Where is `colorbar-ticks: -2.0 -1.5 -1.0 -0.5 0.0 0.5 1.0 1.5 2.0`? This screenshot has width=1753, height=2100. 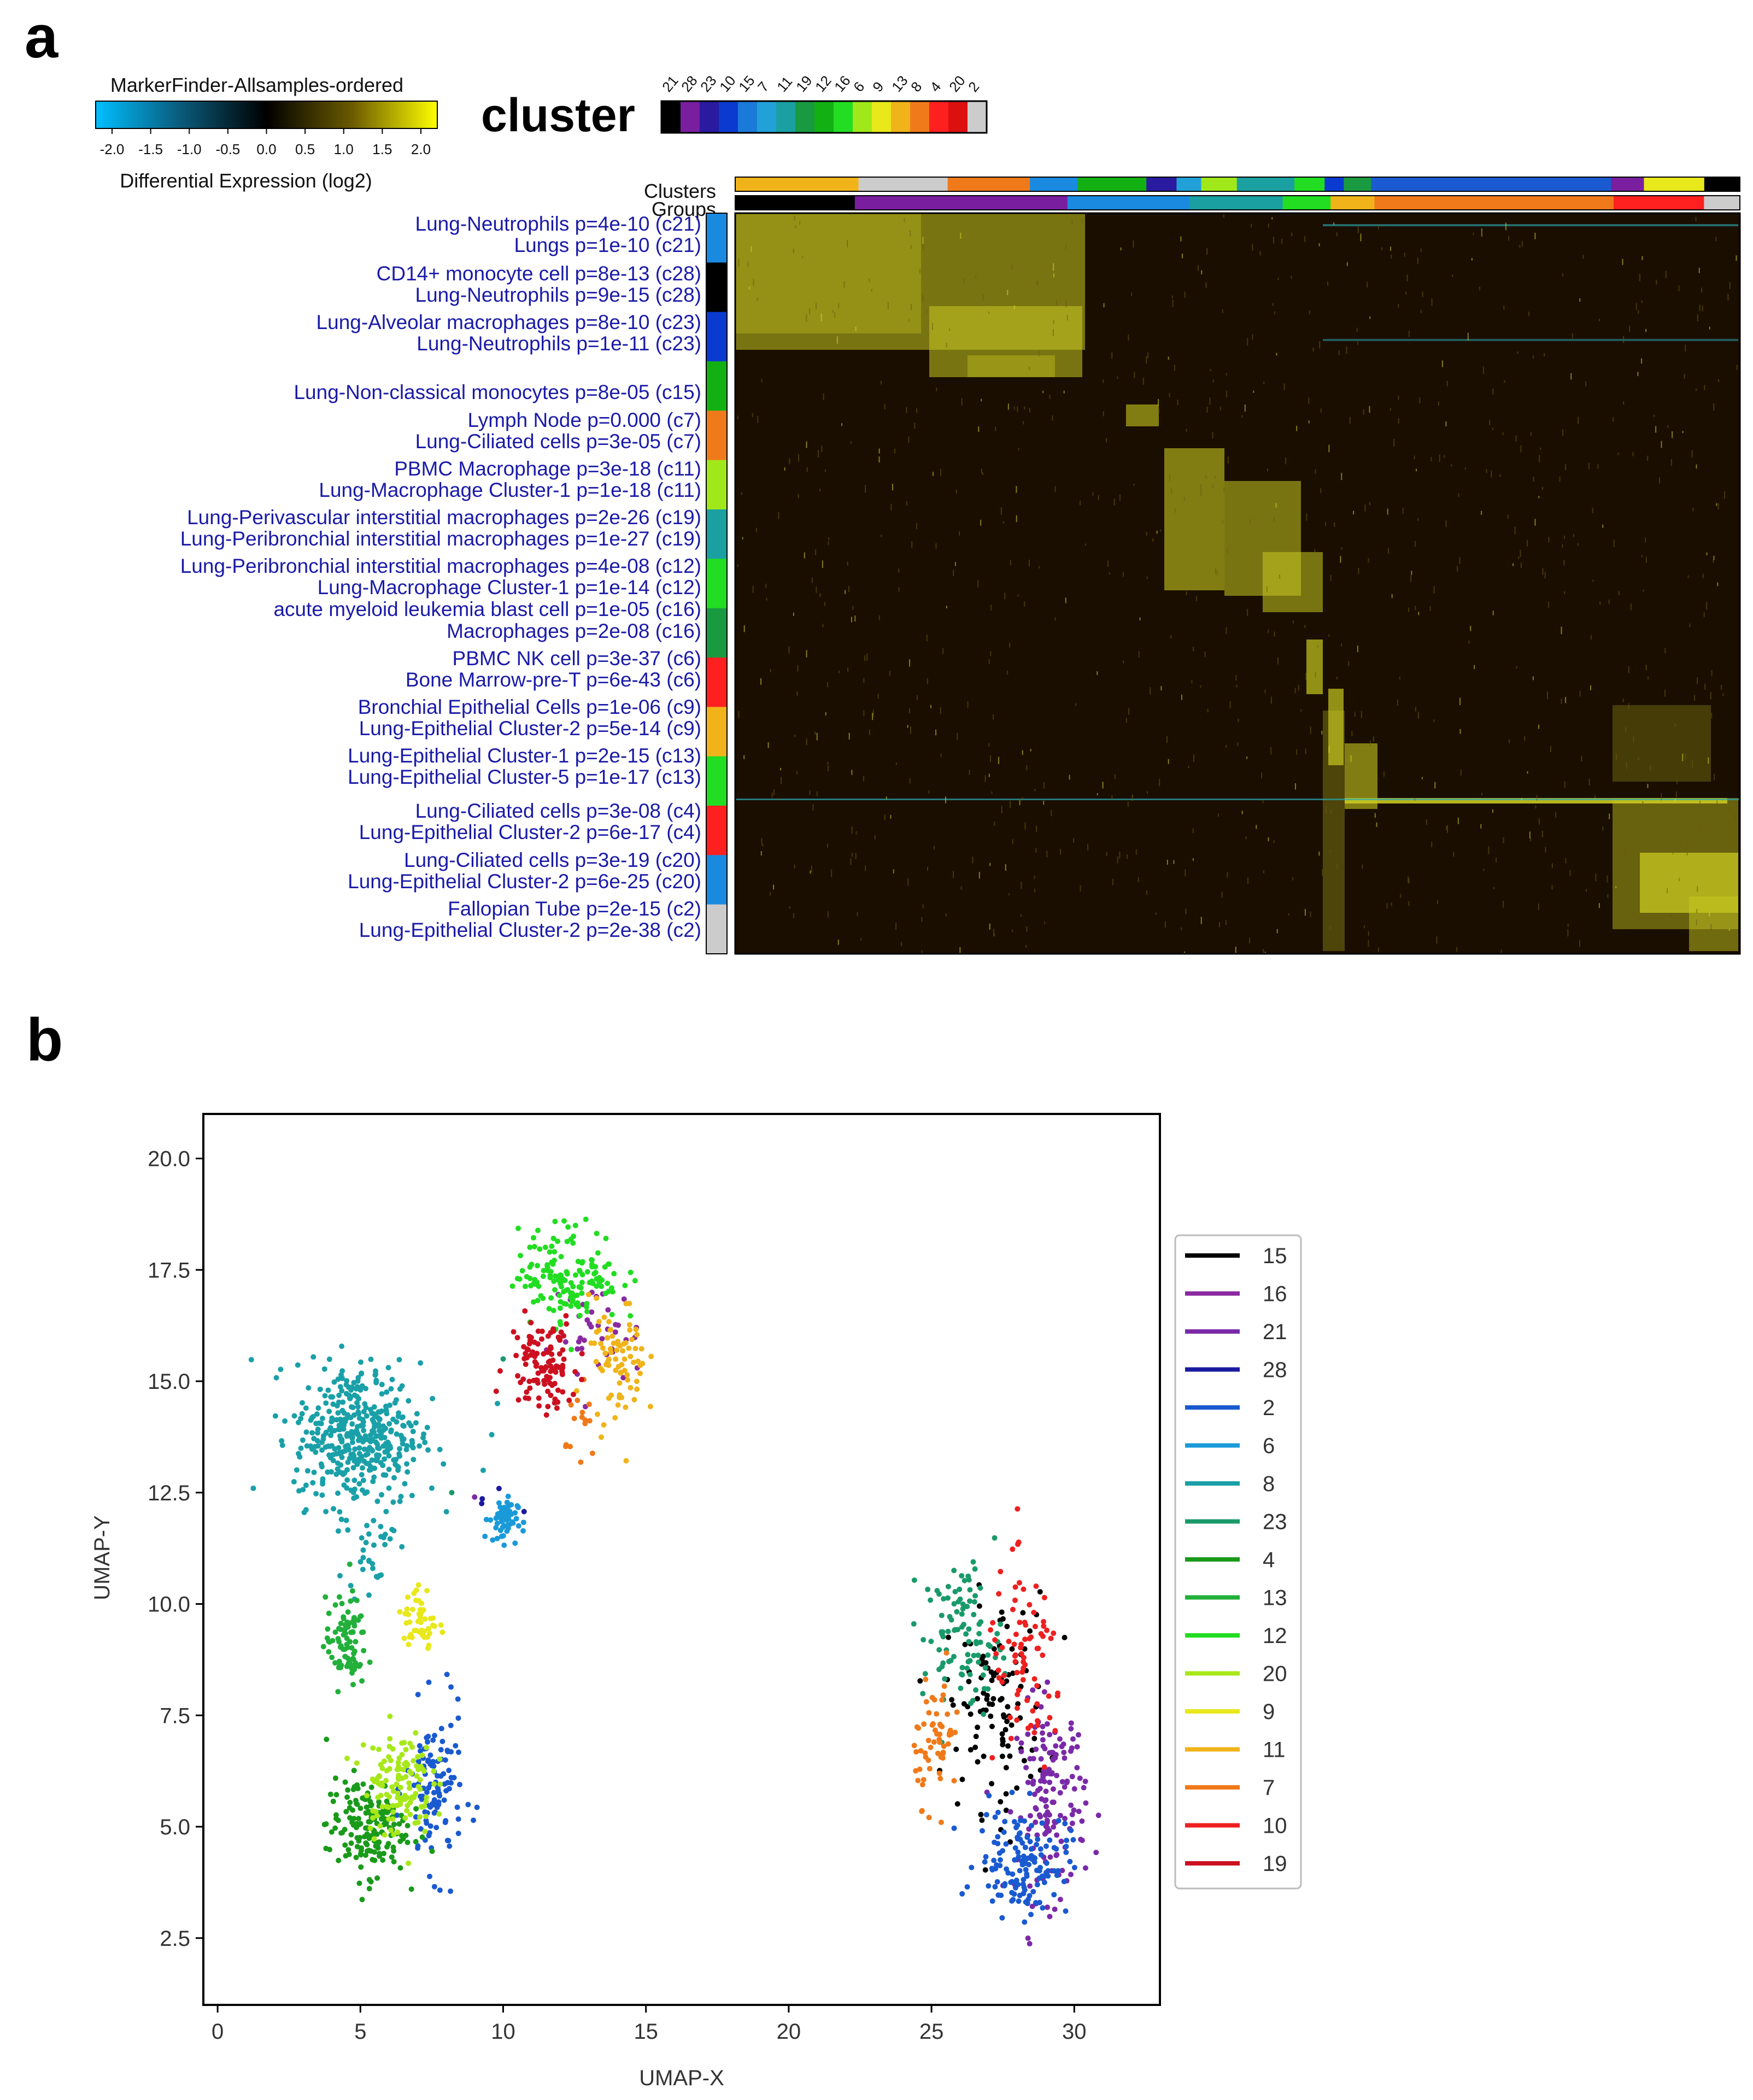
colorbar-ticks: -2.0 -1.5 -1.0 -0.5 0.0 0.5 1.0 1.5 2.0 is located at coordinates (265, 142).